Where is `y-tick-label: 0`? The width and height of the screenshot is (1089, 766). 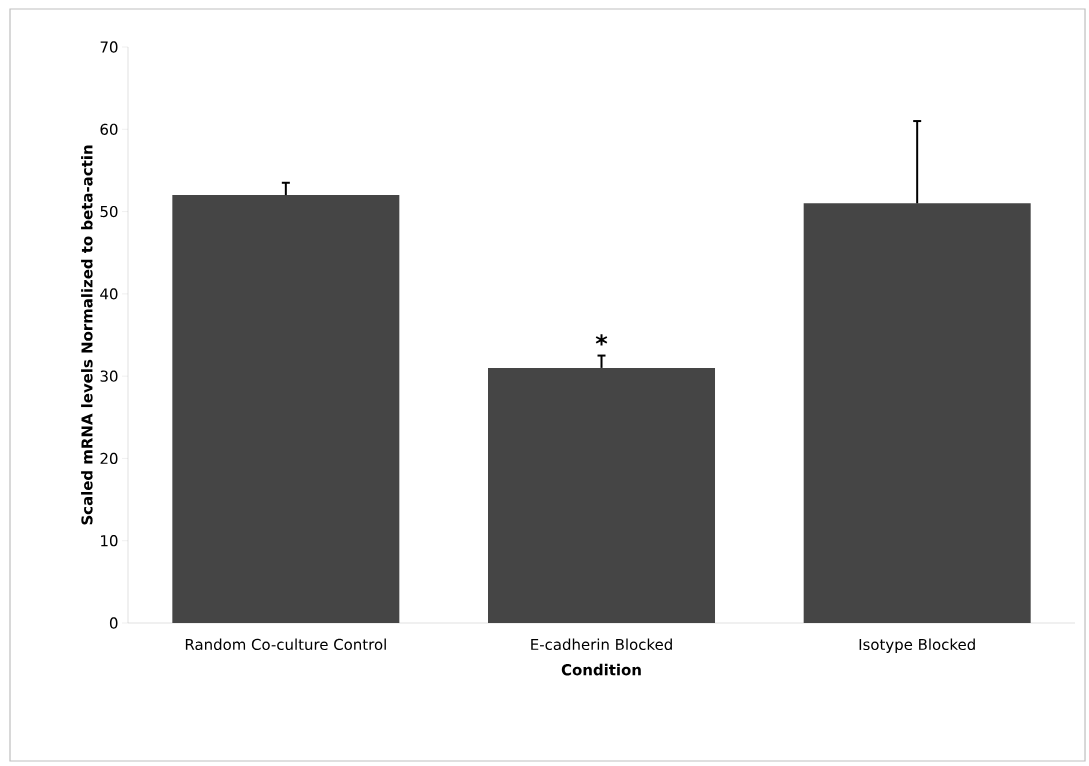
y-tick-label: 0 is located at coordinates (113, 623).